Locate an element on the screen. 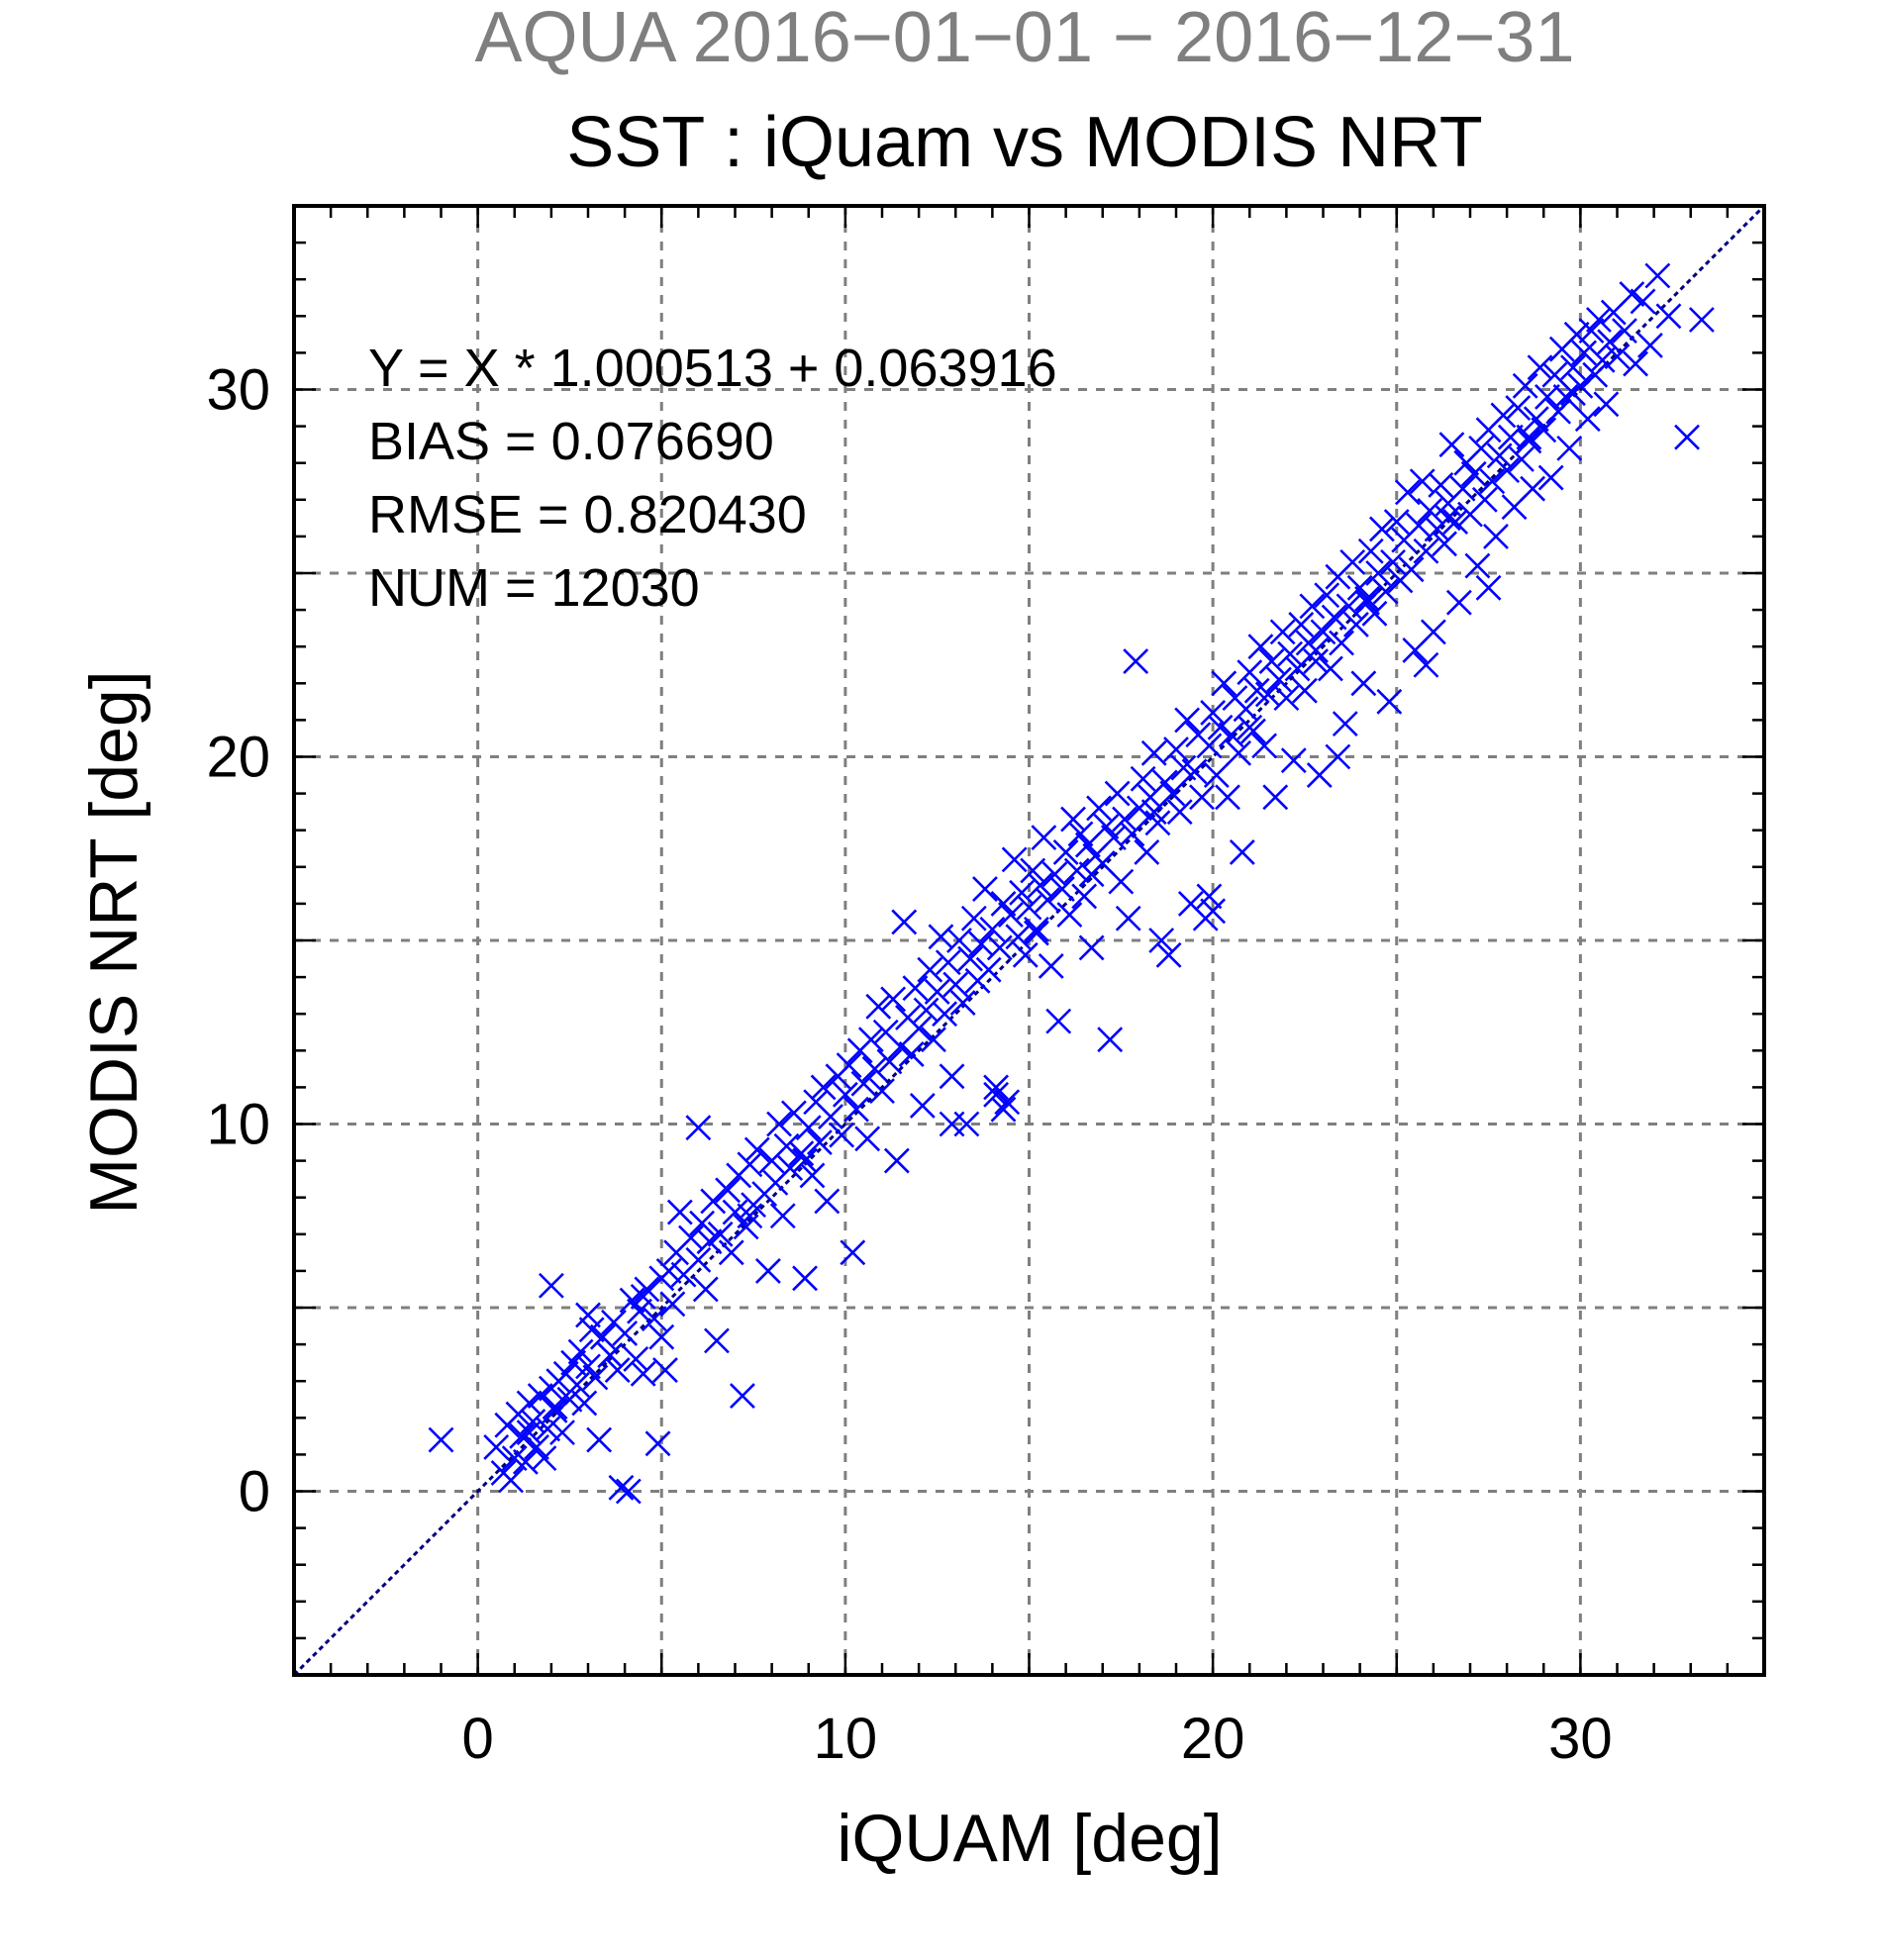  y-tick-label: 30 is located at coordinates (238, 390).